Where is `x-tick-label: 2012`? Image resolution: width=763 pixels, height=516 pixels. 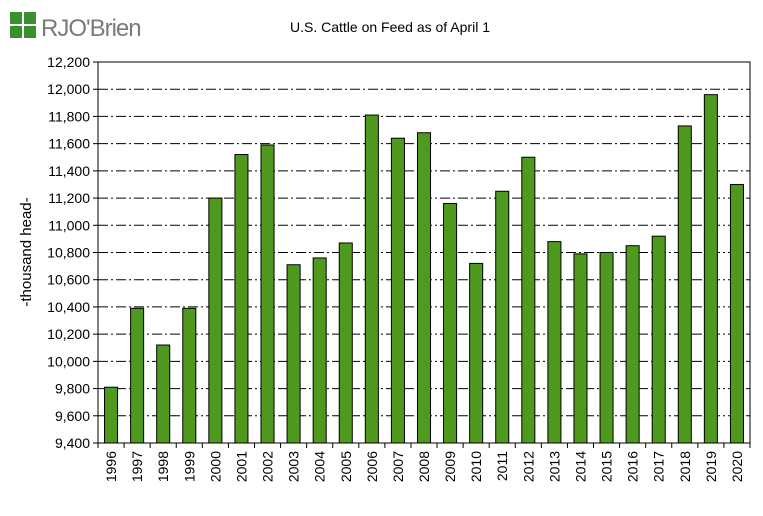
x-tick-label: 2012 is located at coordinates (528, 466).